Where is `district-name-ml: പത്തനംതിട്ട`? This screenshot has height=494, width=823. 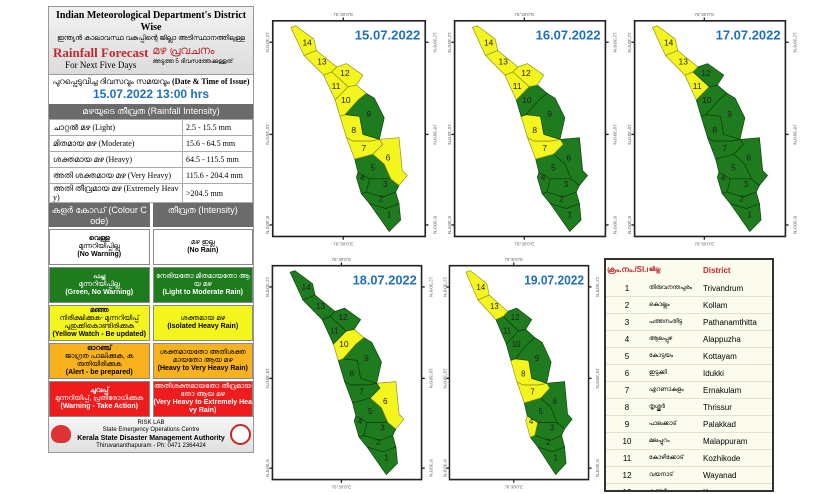
district-name-ml: പത്തനംതിട്ട is located at coordinates (675, 322).